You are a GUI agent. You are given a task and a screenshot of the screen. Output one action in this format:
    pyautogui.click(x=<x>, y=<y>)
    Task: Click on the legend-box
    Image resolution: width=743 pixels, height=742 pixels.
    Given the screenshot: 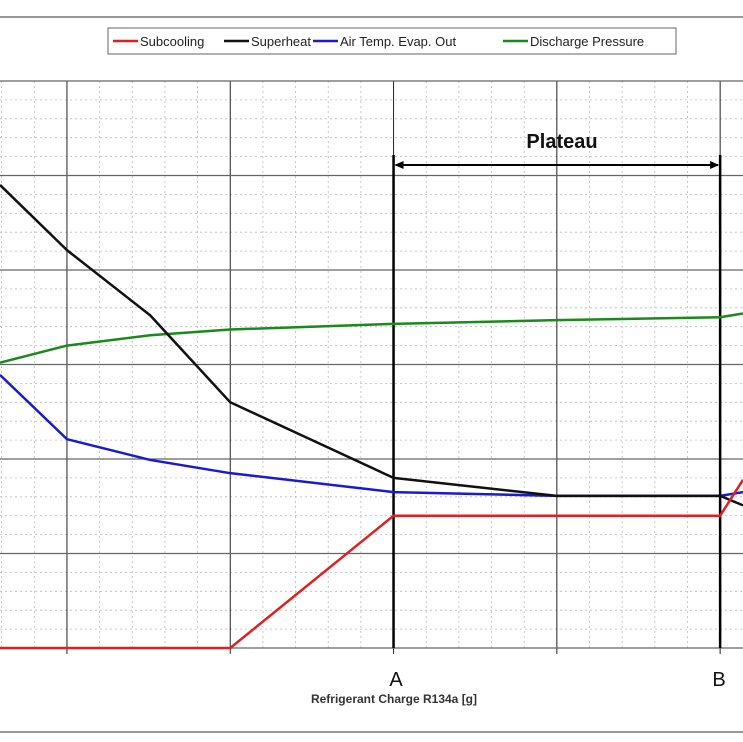 What is the action you would take?
    pyautogui.click(x=392, y=41)
    